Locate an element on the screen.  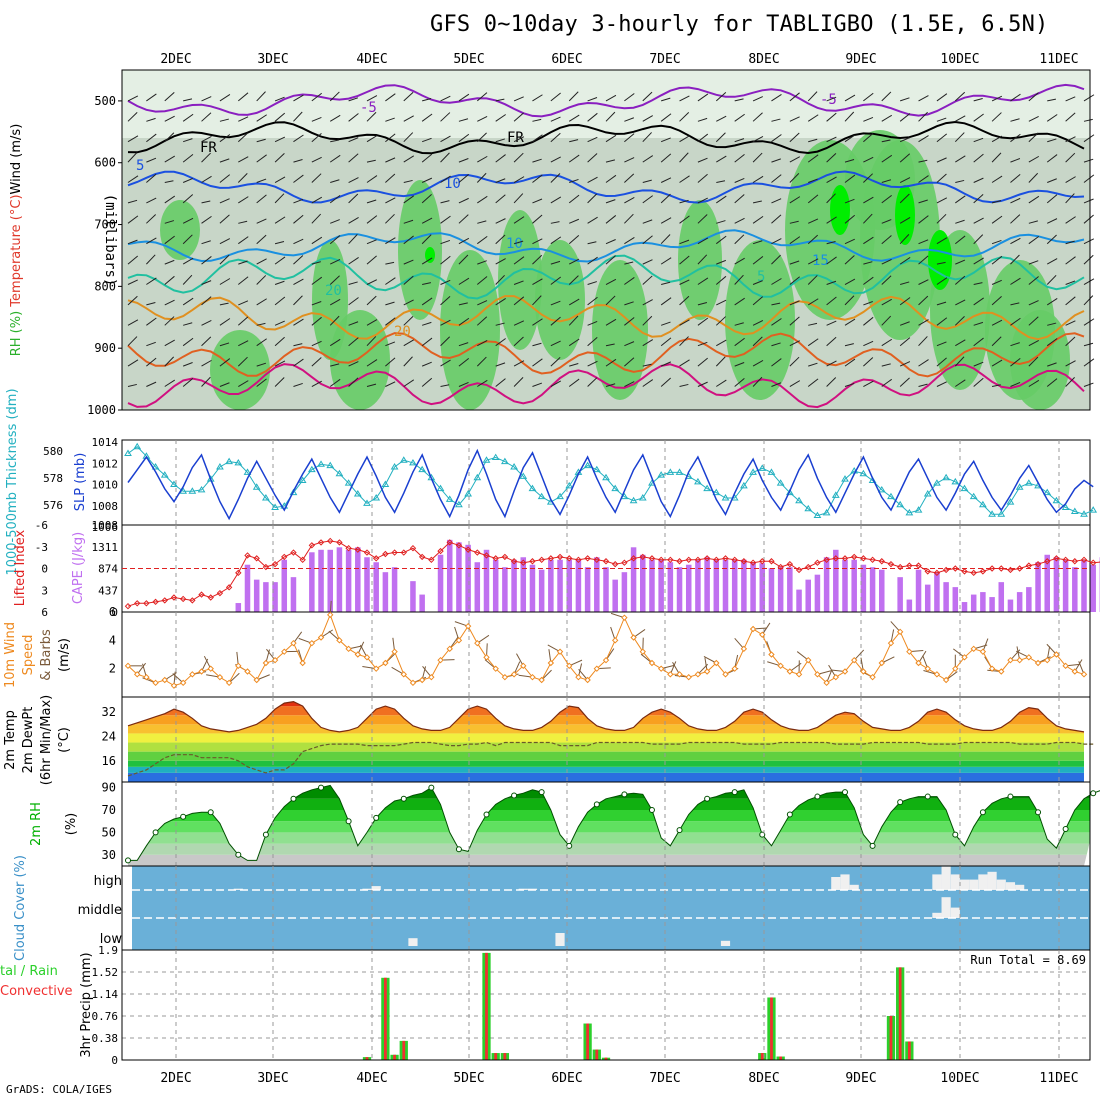
date-label-bottom: 6DEC is located at coordinates (566, 1078).